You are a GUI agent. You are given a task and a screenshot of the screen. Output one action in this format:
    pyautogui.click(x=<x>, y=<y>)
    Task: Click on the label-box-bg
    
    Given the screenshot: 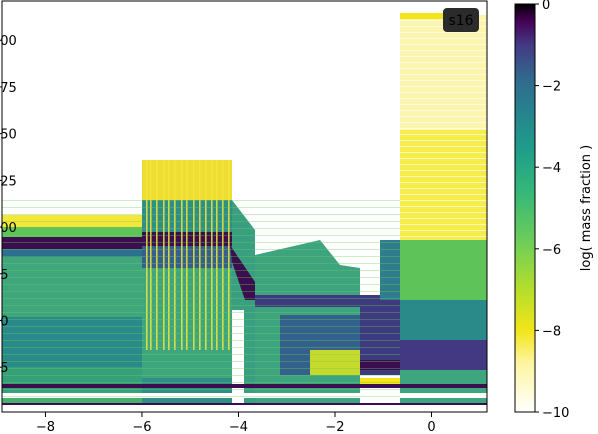 What is the action you would take?
    pyautogui.click(x=461, y=20)
    